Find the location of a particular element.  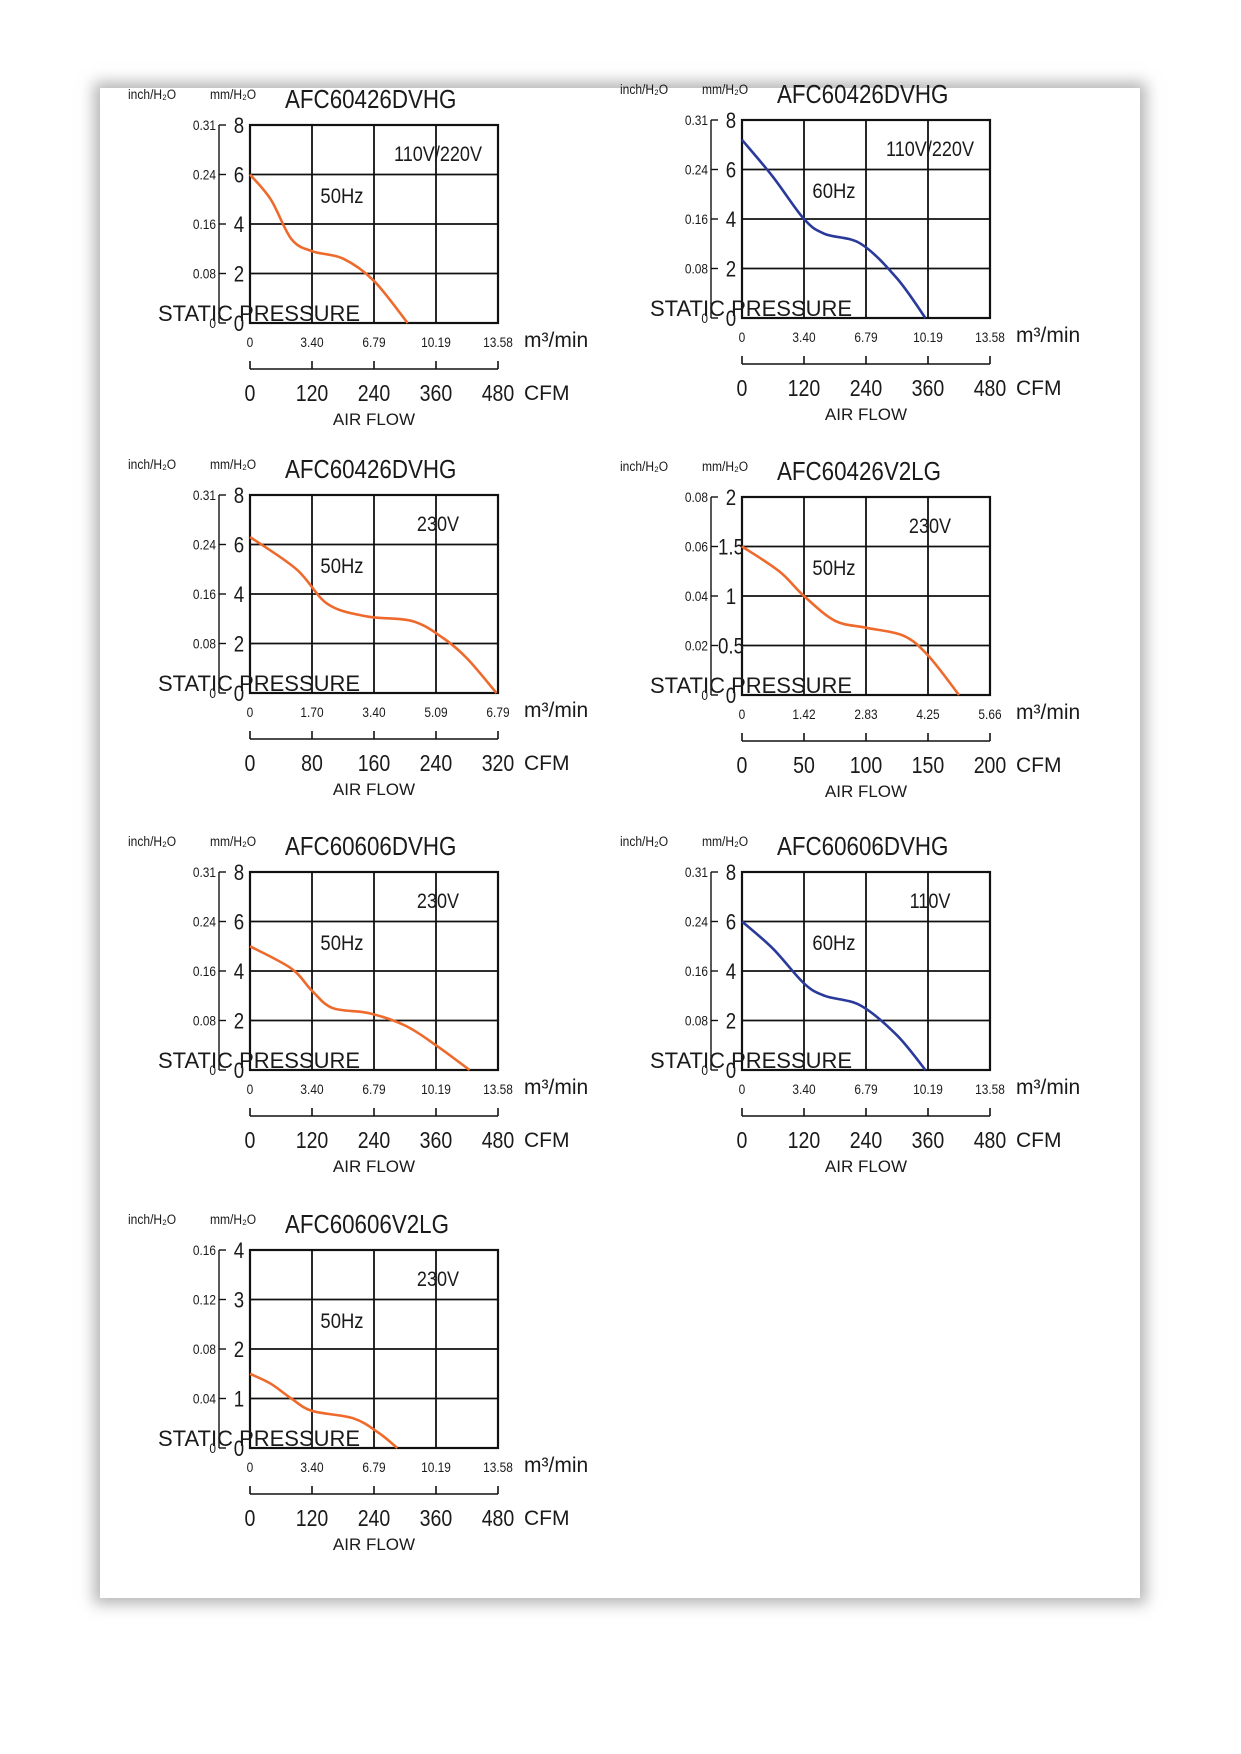

voltage-label: 230V is located at coordinates (438, 525).